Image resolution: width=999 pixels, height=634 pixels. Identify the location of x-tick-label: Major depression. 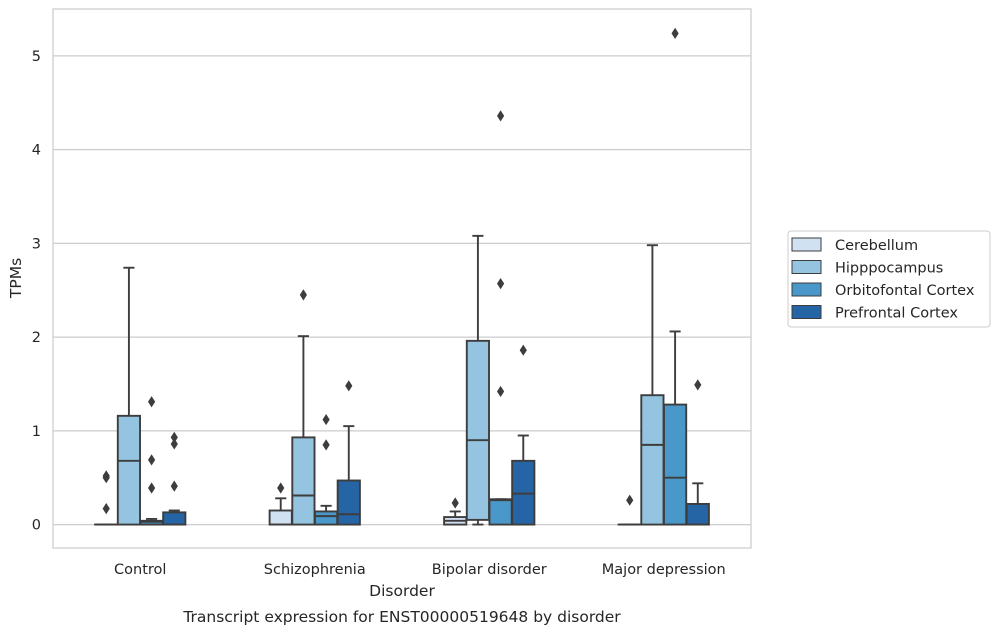
(664, 570).